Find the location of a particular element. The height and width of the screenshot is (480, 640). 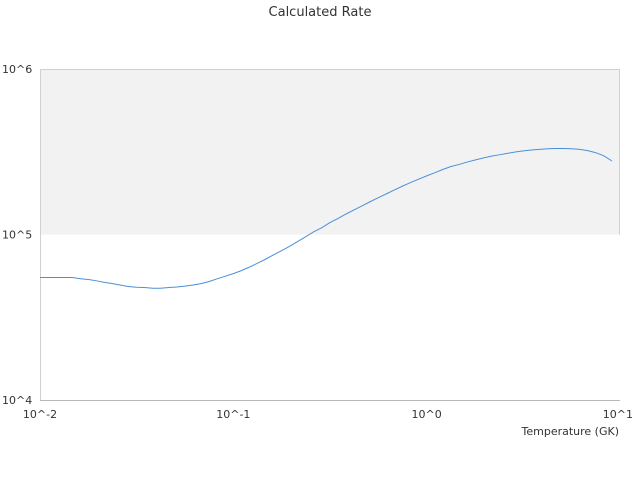

y-tick-label: 10^4 is located at coordinates (17, 400).